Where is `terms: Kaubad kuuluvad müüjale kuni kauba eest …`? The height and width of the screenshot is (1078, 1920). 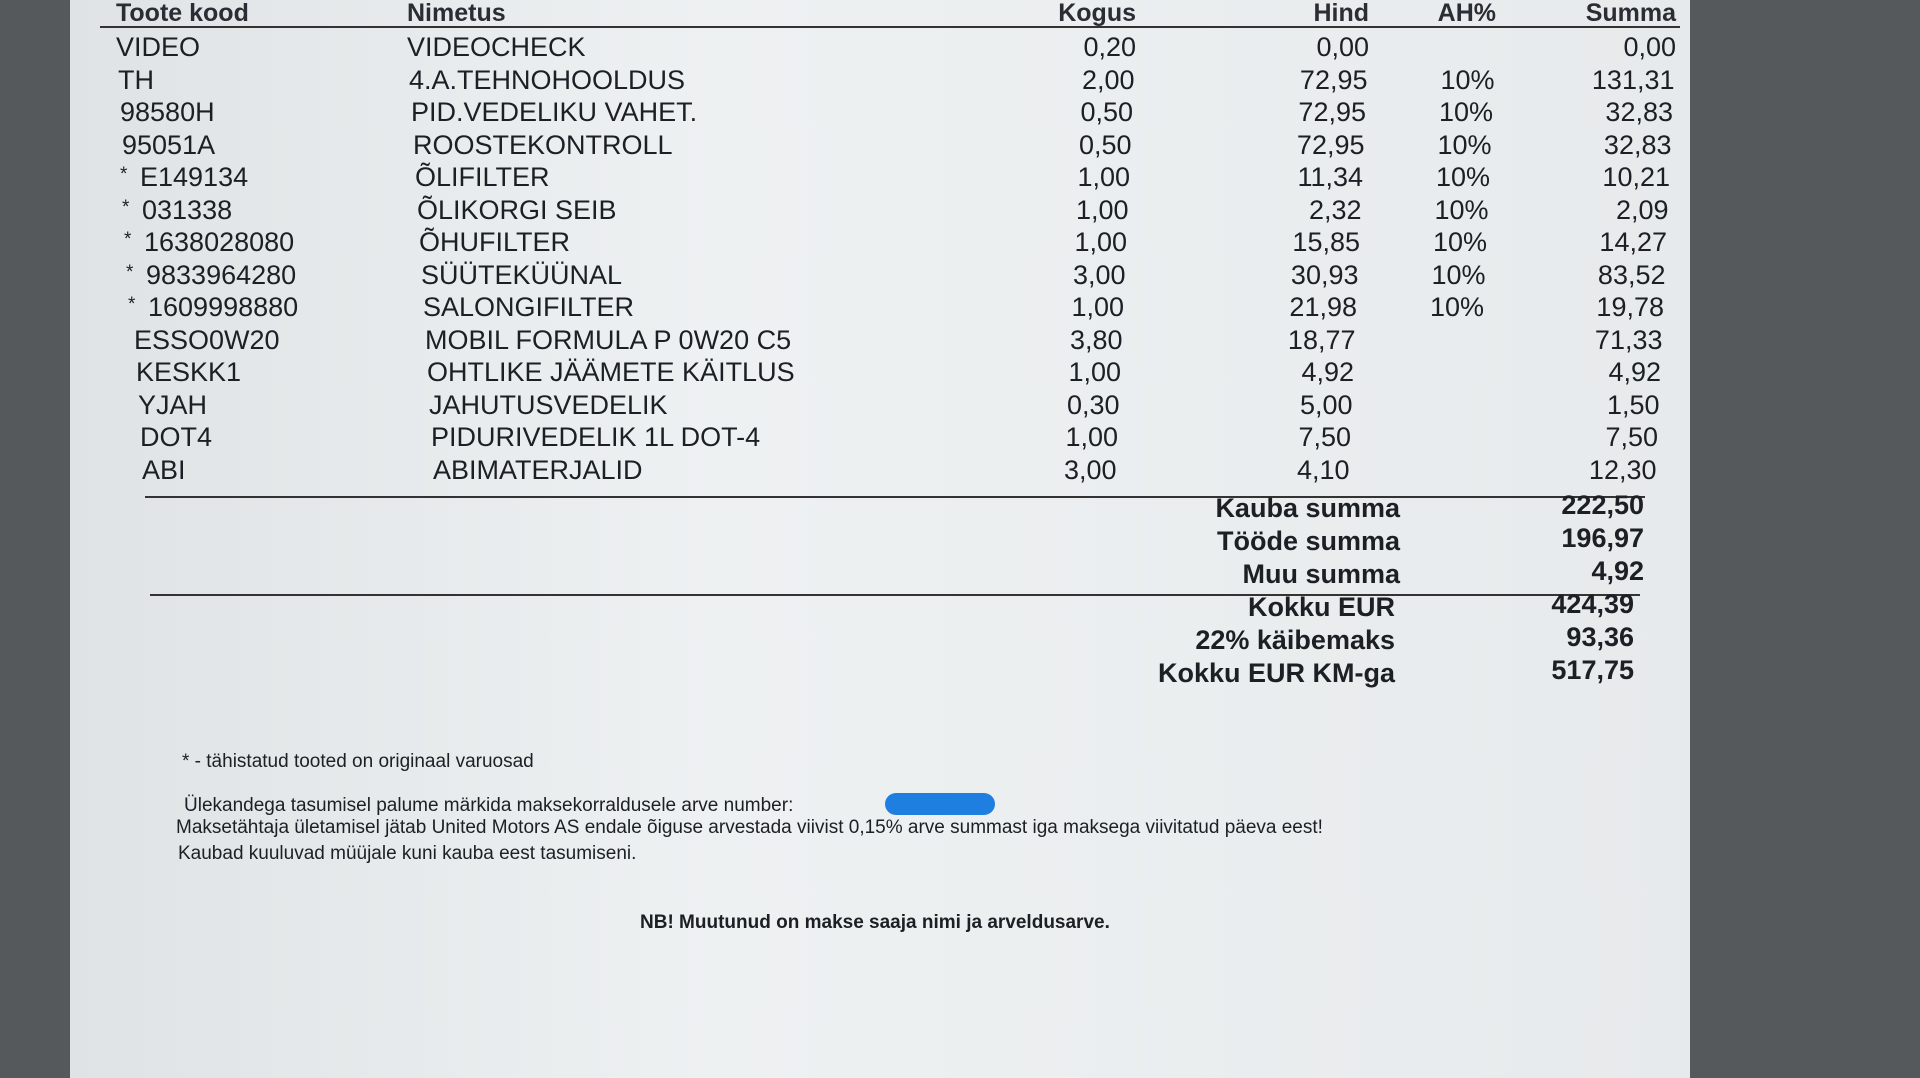
terms: Kaubad kuuluvad müüjale kuni kauba eest … is located at coordinates (407, 853).